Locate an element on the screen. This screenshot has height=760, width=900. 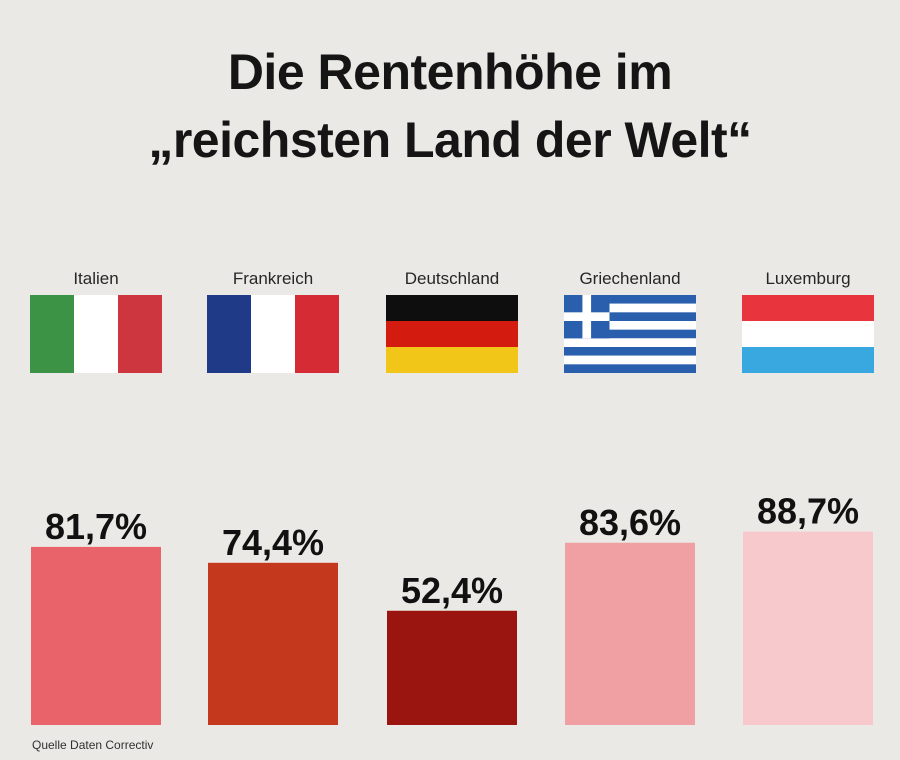
flag-france-icon is located at coordinates (273, 334).